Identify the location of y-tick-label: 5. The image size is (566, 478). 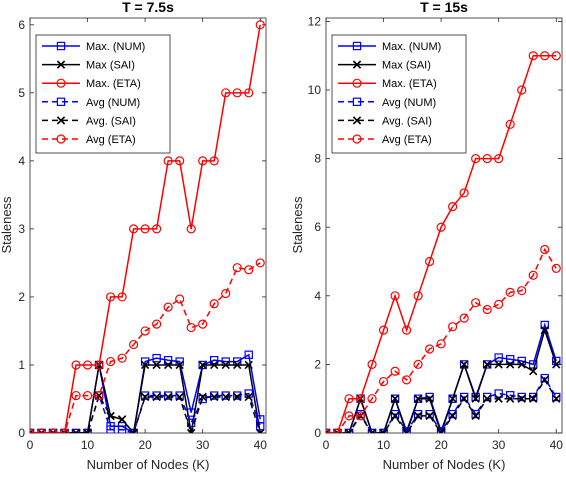
(21, 93).